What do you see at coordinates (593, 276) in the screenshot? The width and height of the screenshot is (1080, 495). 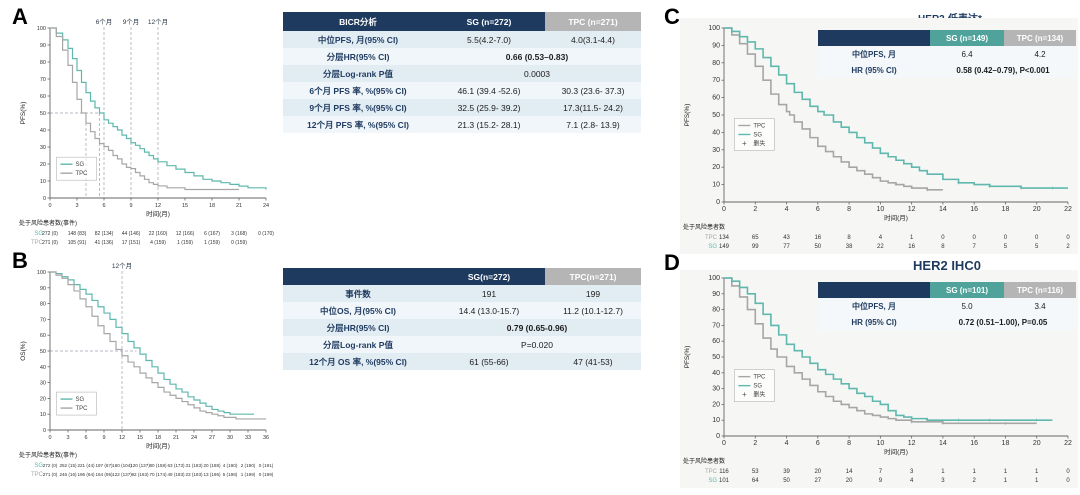 I see `table-header-cell-tpc: TPC(n=271)` at bounding box center [593, 276].